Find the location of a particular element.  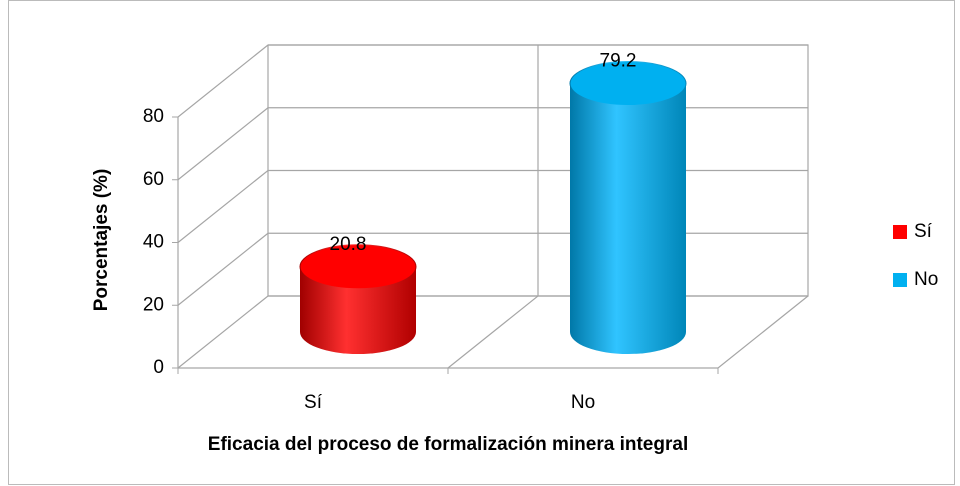

data-label: 20.8 is located at coordinates (348, 244).